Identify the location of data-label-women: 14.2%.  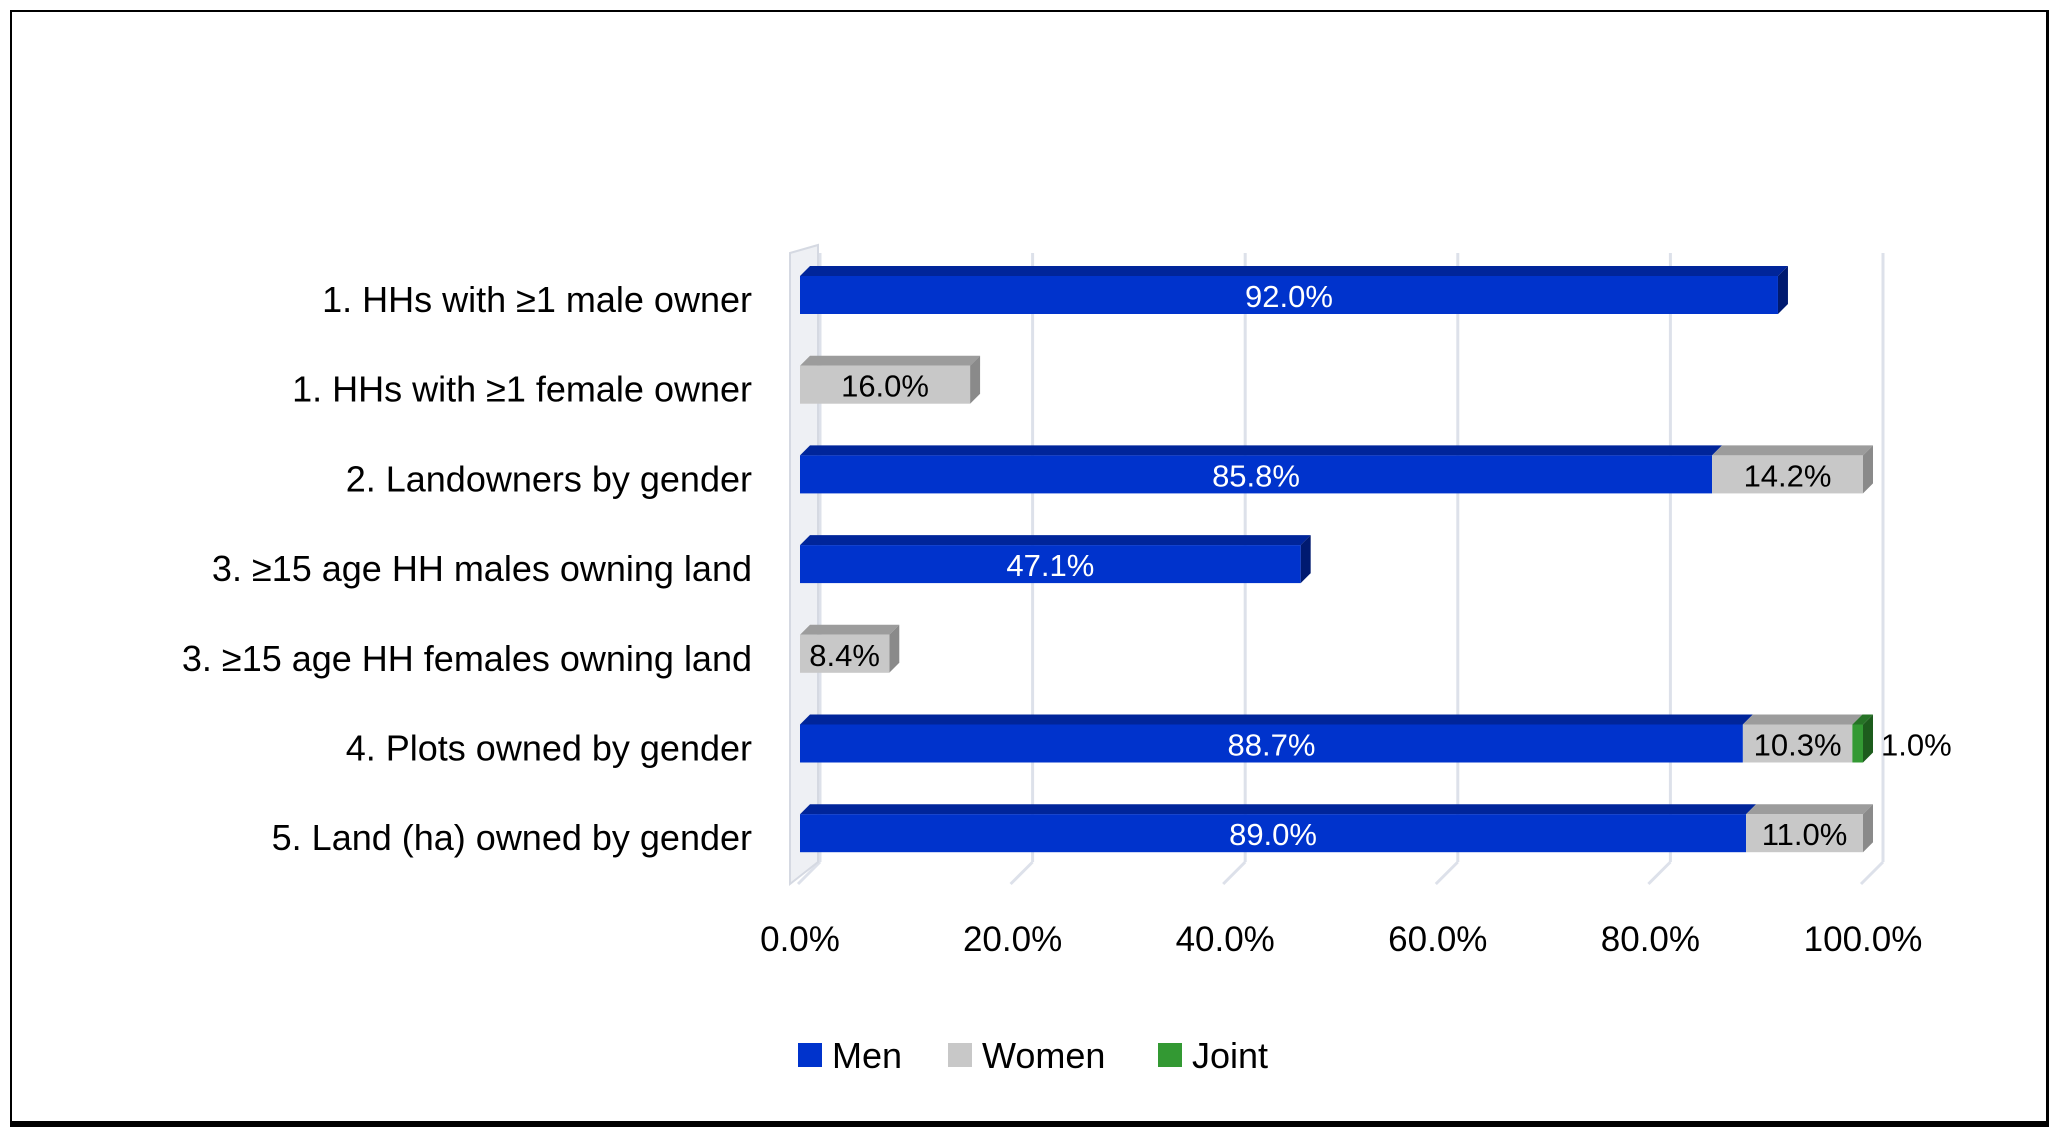
(1788, 475).